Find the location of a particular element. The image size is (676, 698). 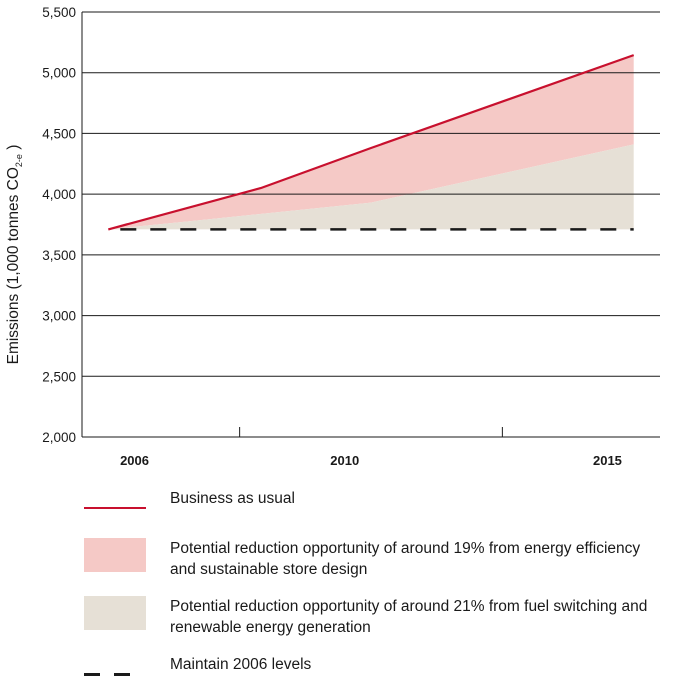

y-axis-label: Emissions (1,000 tonnes CO2-e ) is located at coordinates (14, 255).